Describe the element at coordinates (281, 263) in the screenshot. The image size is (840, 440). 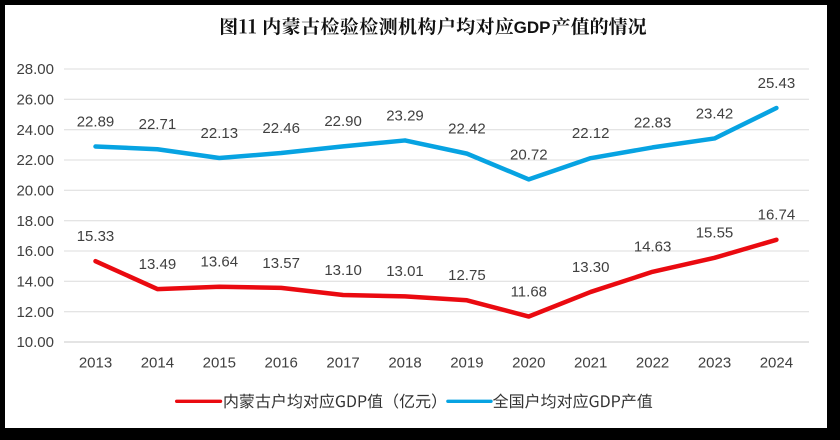
I see `svg-text: 13.57` at that location.